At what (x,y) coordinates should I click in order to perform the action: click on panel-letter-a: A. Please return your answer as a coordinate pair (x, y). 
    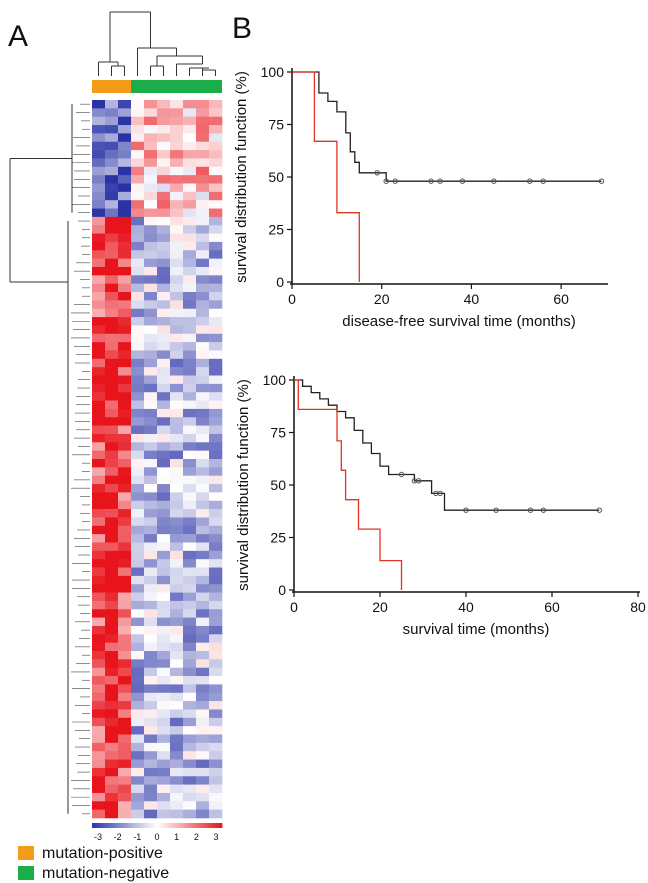
    Looking at the image, I should click on (18, 36).